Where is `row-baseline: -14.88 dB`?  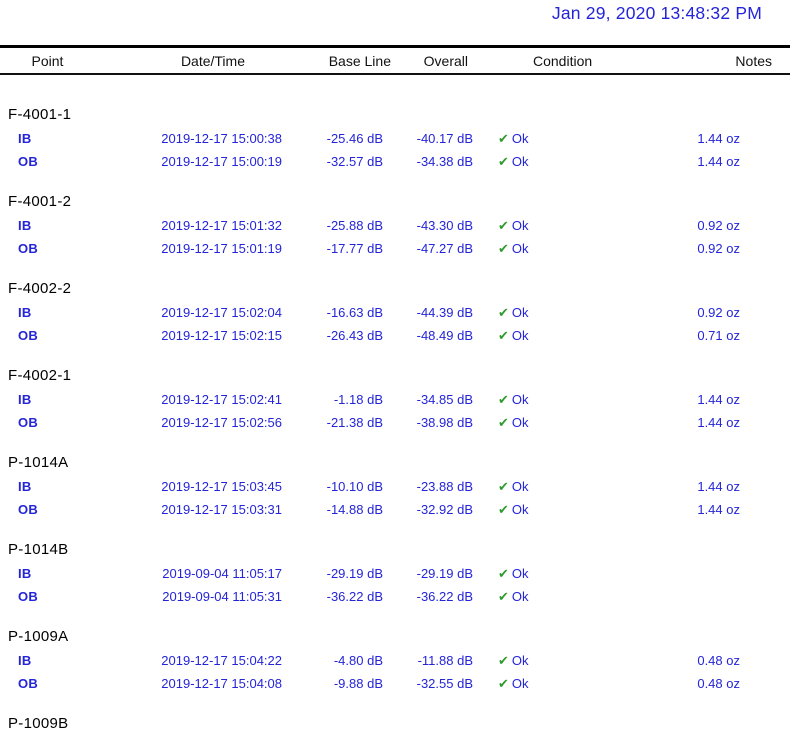 row-baseline: -14.88 dB is located at coordinates (354, 509).